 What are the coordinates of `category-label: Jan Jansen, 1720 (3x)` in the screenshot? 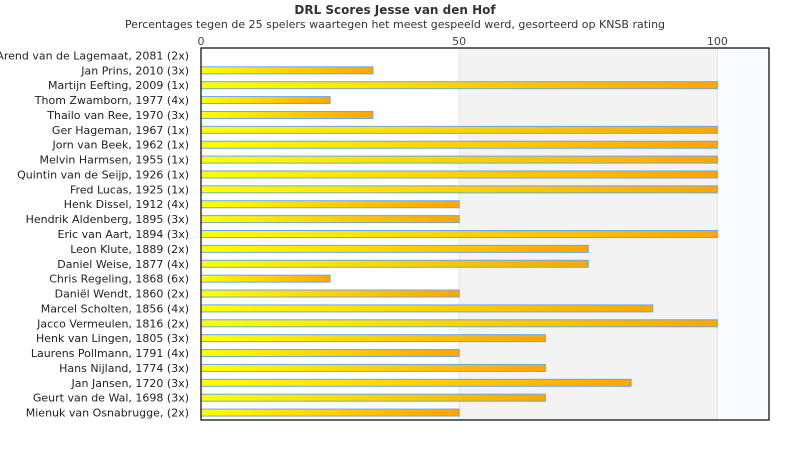 It's located at (130, 383).